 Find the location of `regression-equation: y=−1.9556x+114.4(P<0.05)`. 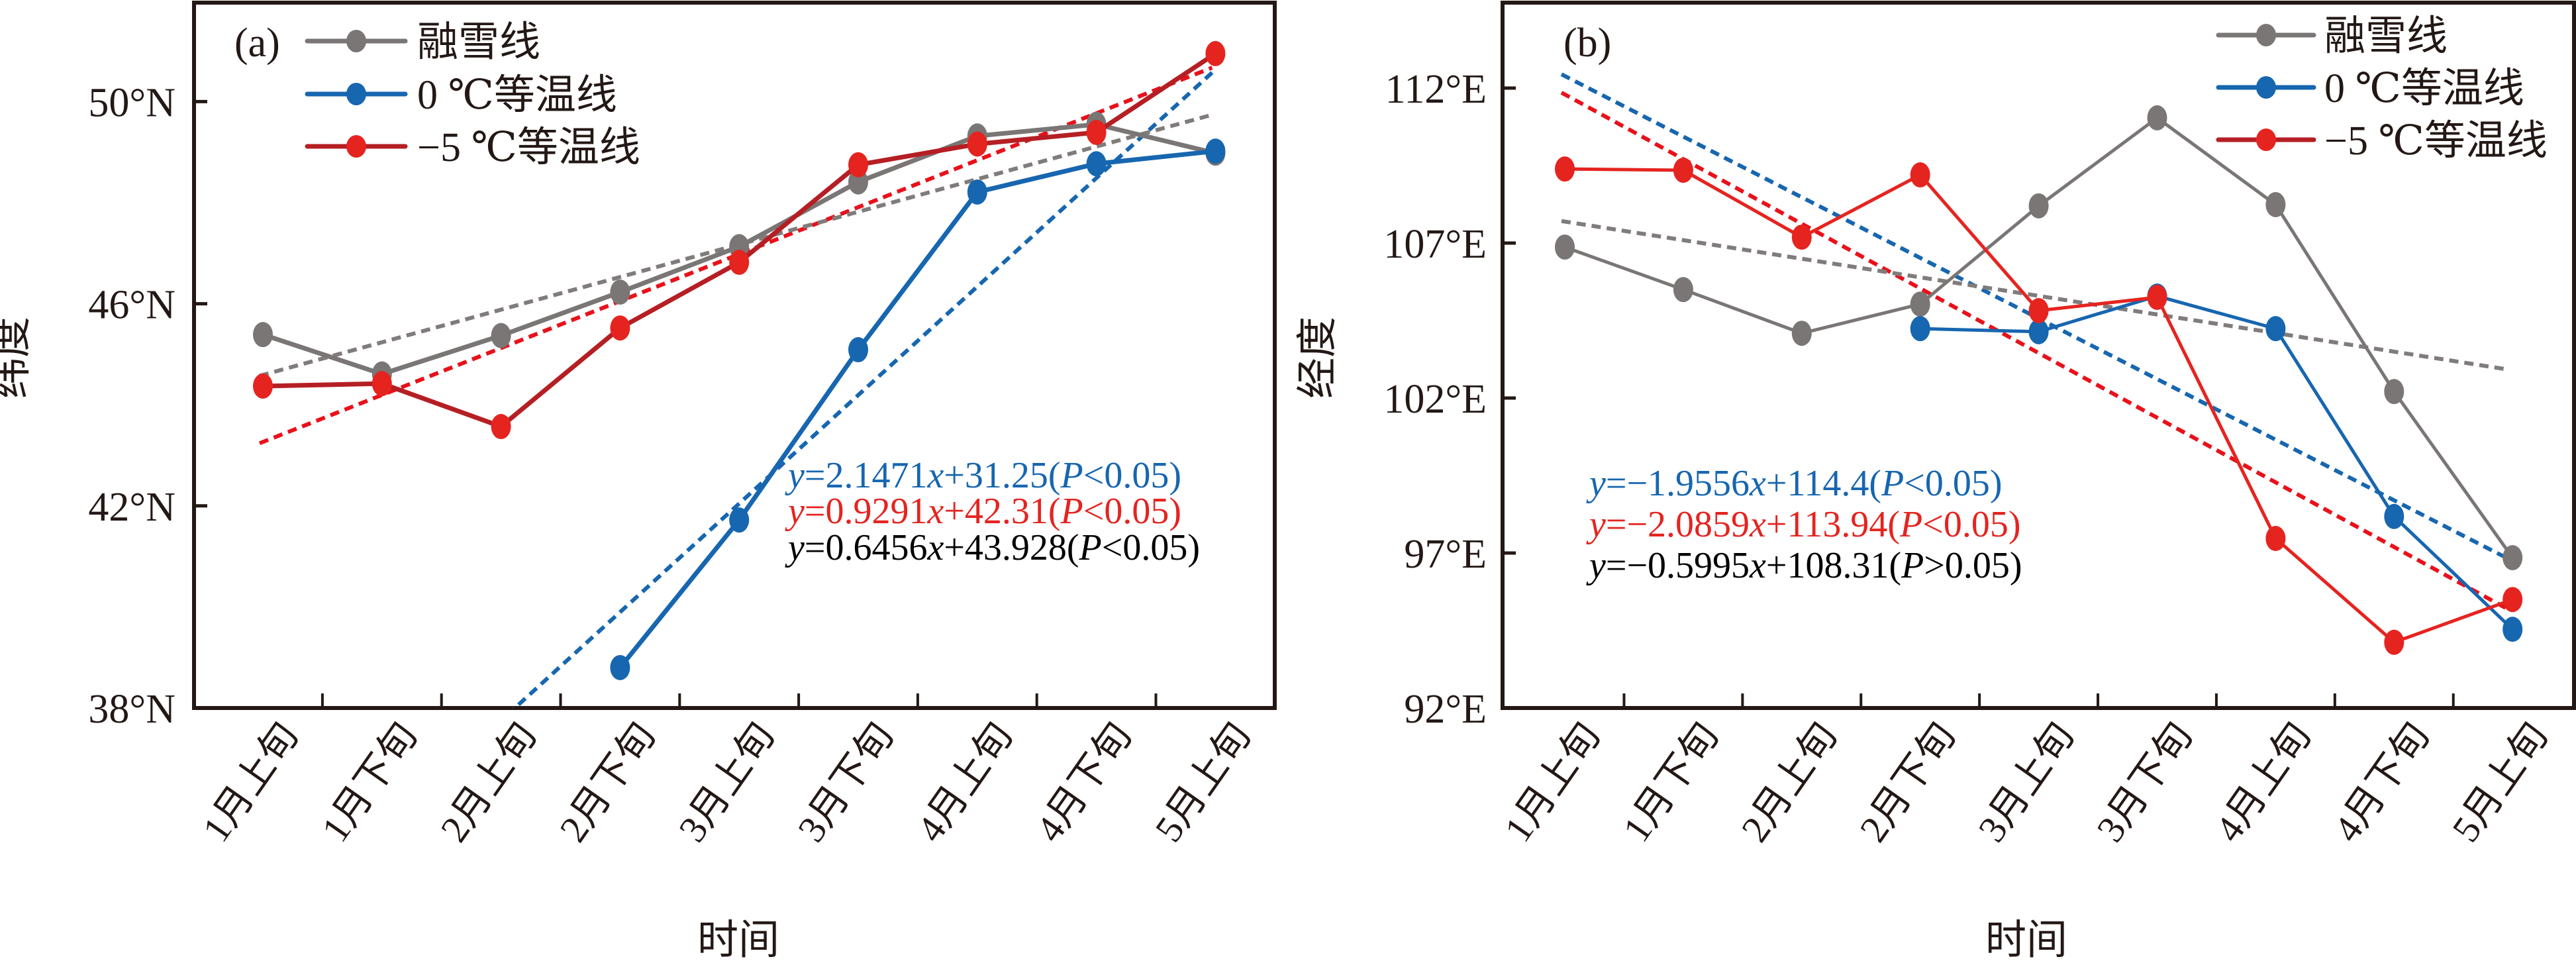

regression-equation: y=−1.9556x+114.4(P<0.05) is located at coordinates (1794, 484).